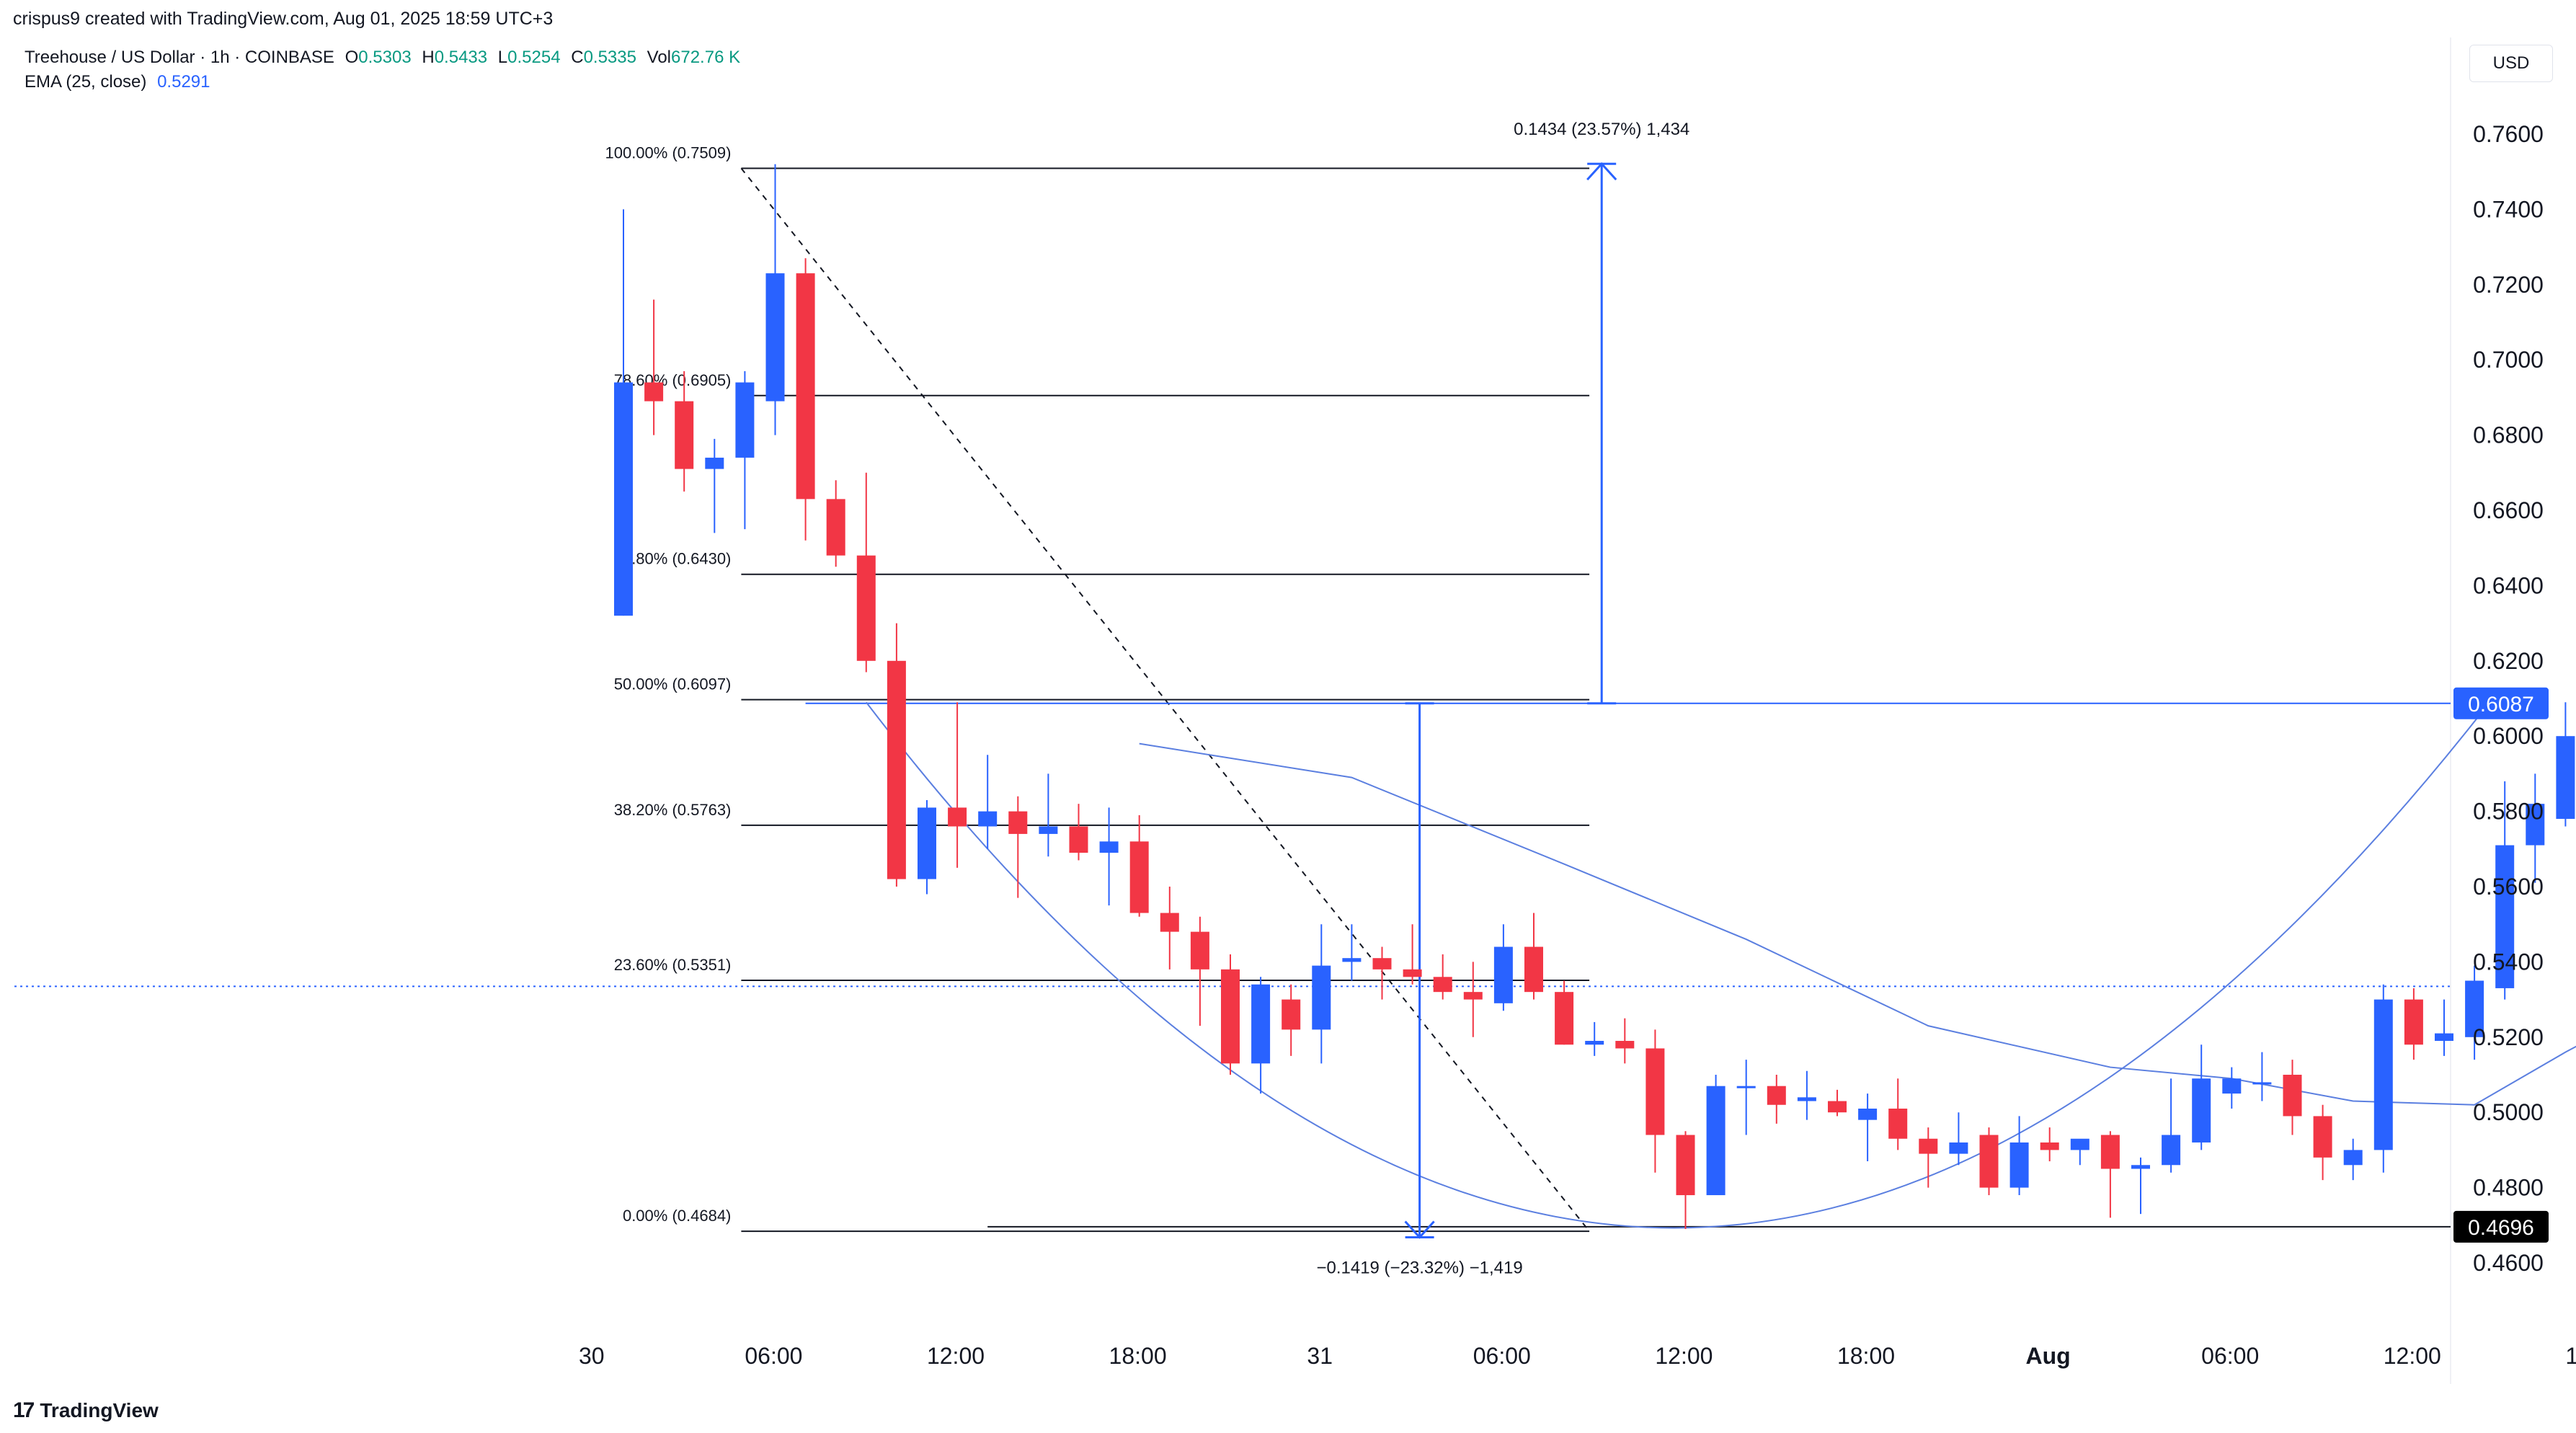 The width and height of the screenshot is (2576, 1433). Describe the element at coordinates (529, 57) in the screenshot. I see `ohlc-low: L0.5254` at that location.